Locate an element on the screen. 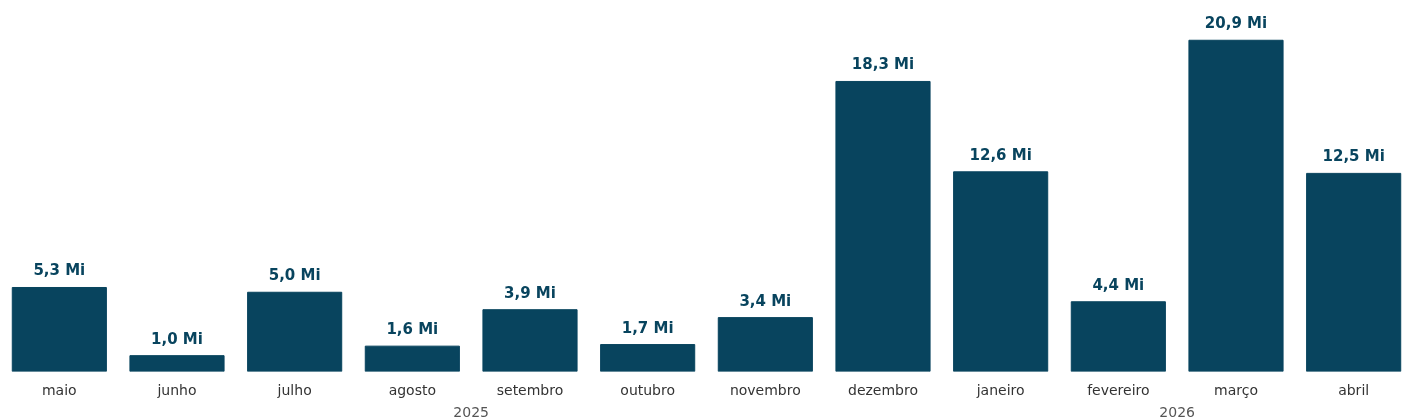 The image size is (1412, 419). data-label: 3,9 Mi is located at coordinates (530, 292).